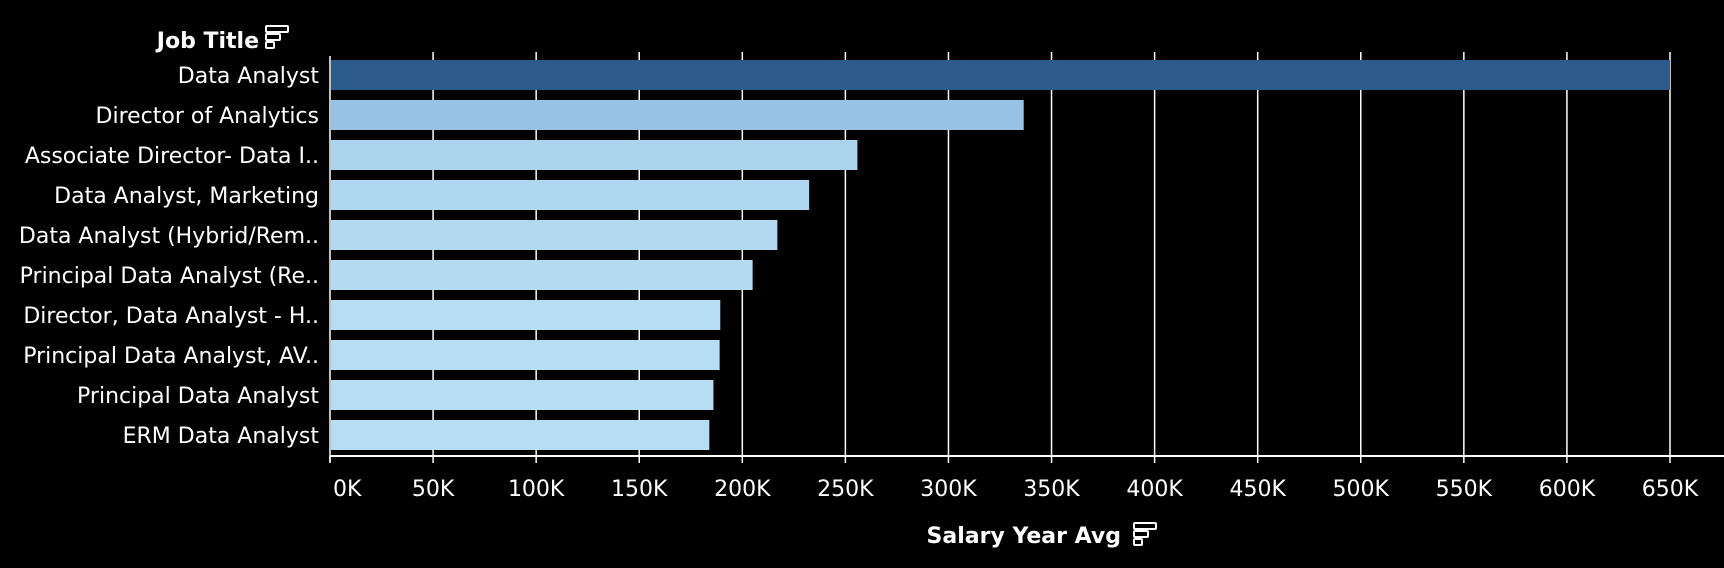  Describe the element at coordinates (1024, 536) in the screenshot. I see `x-axis-title: Salary Year Avg` at that location.